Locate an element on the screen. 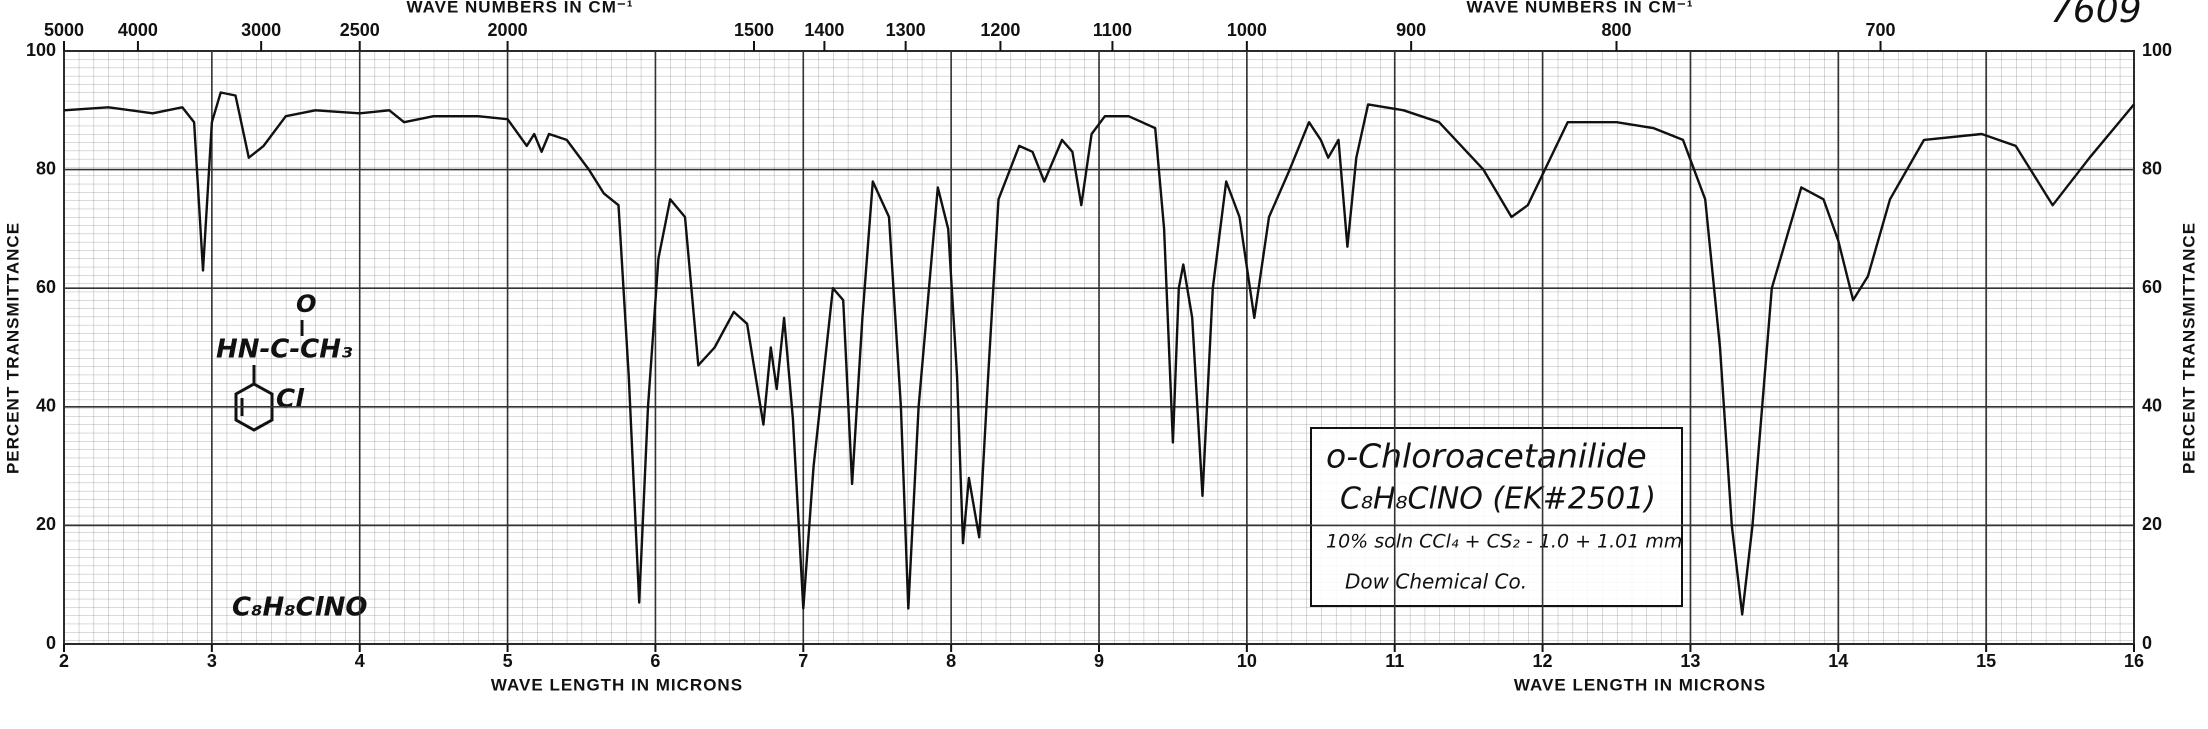 The width and height of the screenshot is (2208, 729). x-tick-label: 2 is located at coordinates (64, 661).